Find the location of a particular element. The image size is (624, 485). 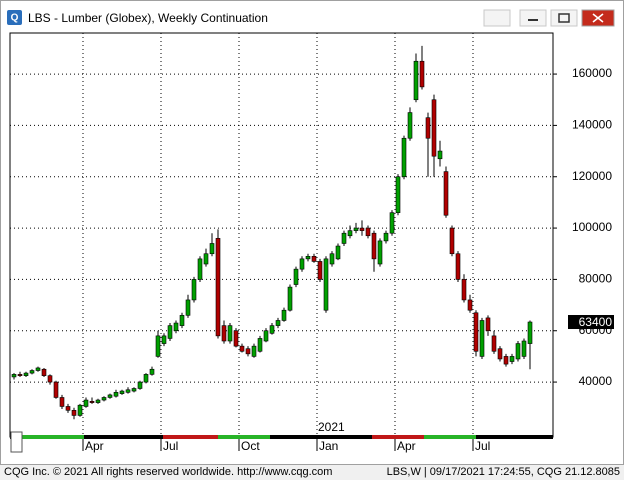

x-tick-label: Jan is located at coordinates (328, 446).